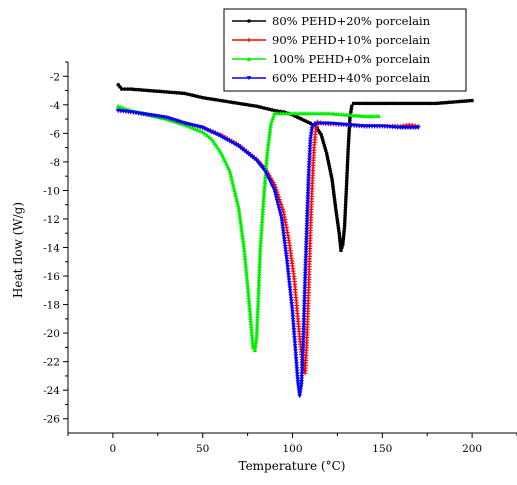 Image resolution: width=517 pixels, height=485 pixels. What do you see at coordinates (382, 449) in the screenshot?
I see `x-tick-label: 150` at bounding box center [382, 449].